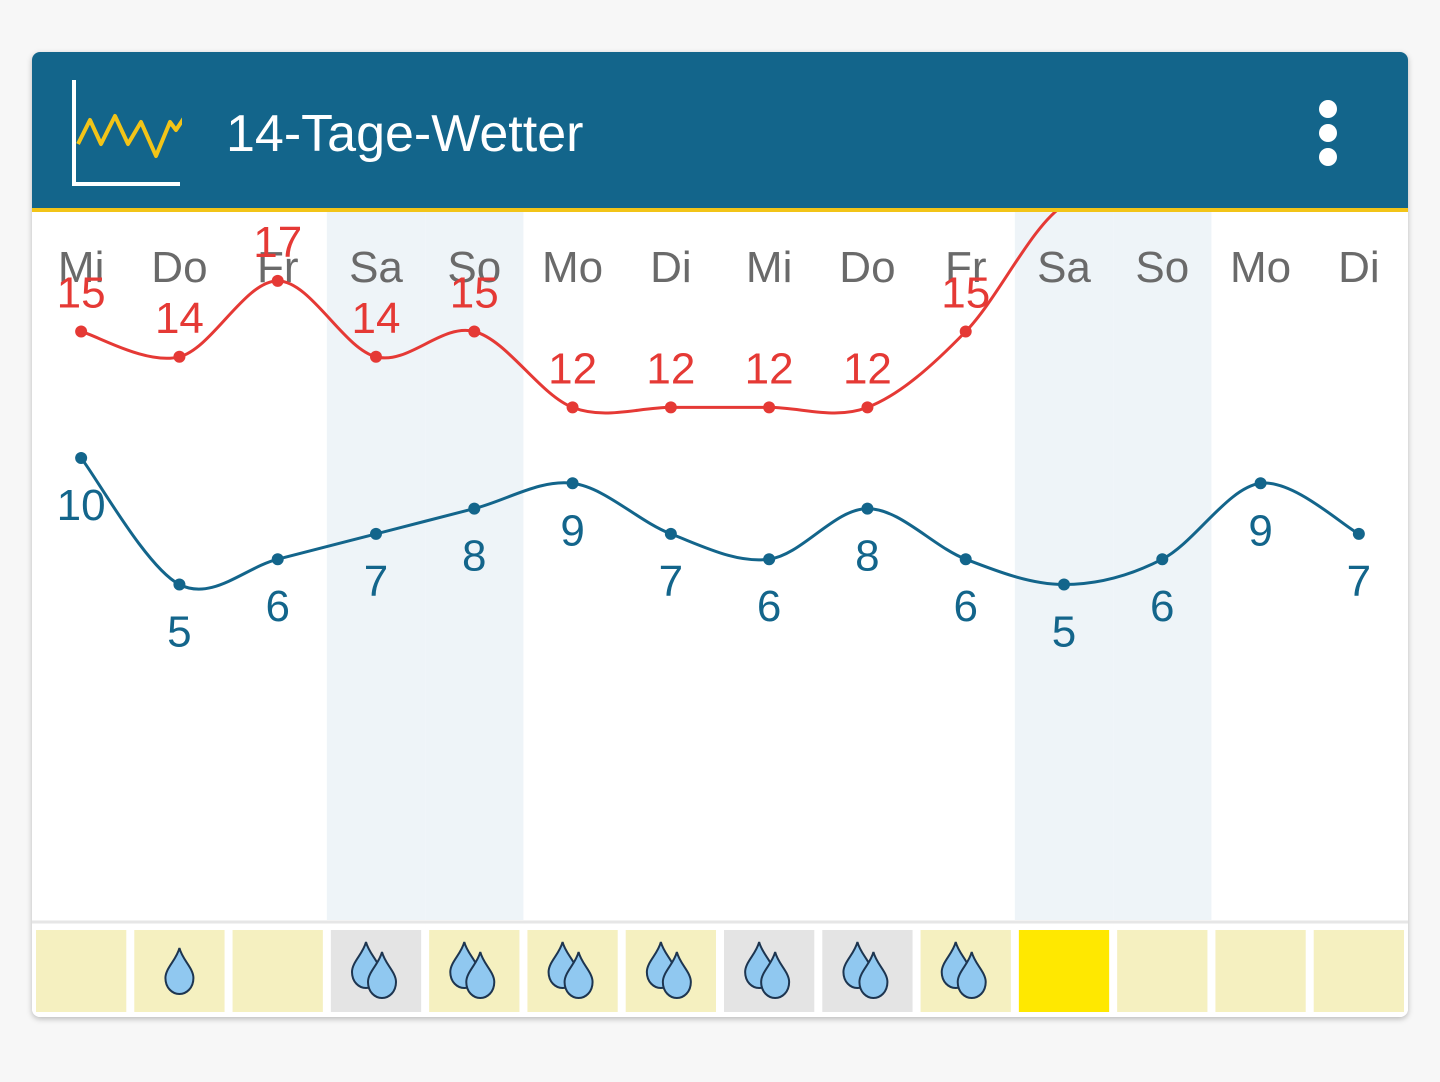  Describe the element at coordinates (720, 971) in the screenshot. I see `precip-strip` at that location.